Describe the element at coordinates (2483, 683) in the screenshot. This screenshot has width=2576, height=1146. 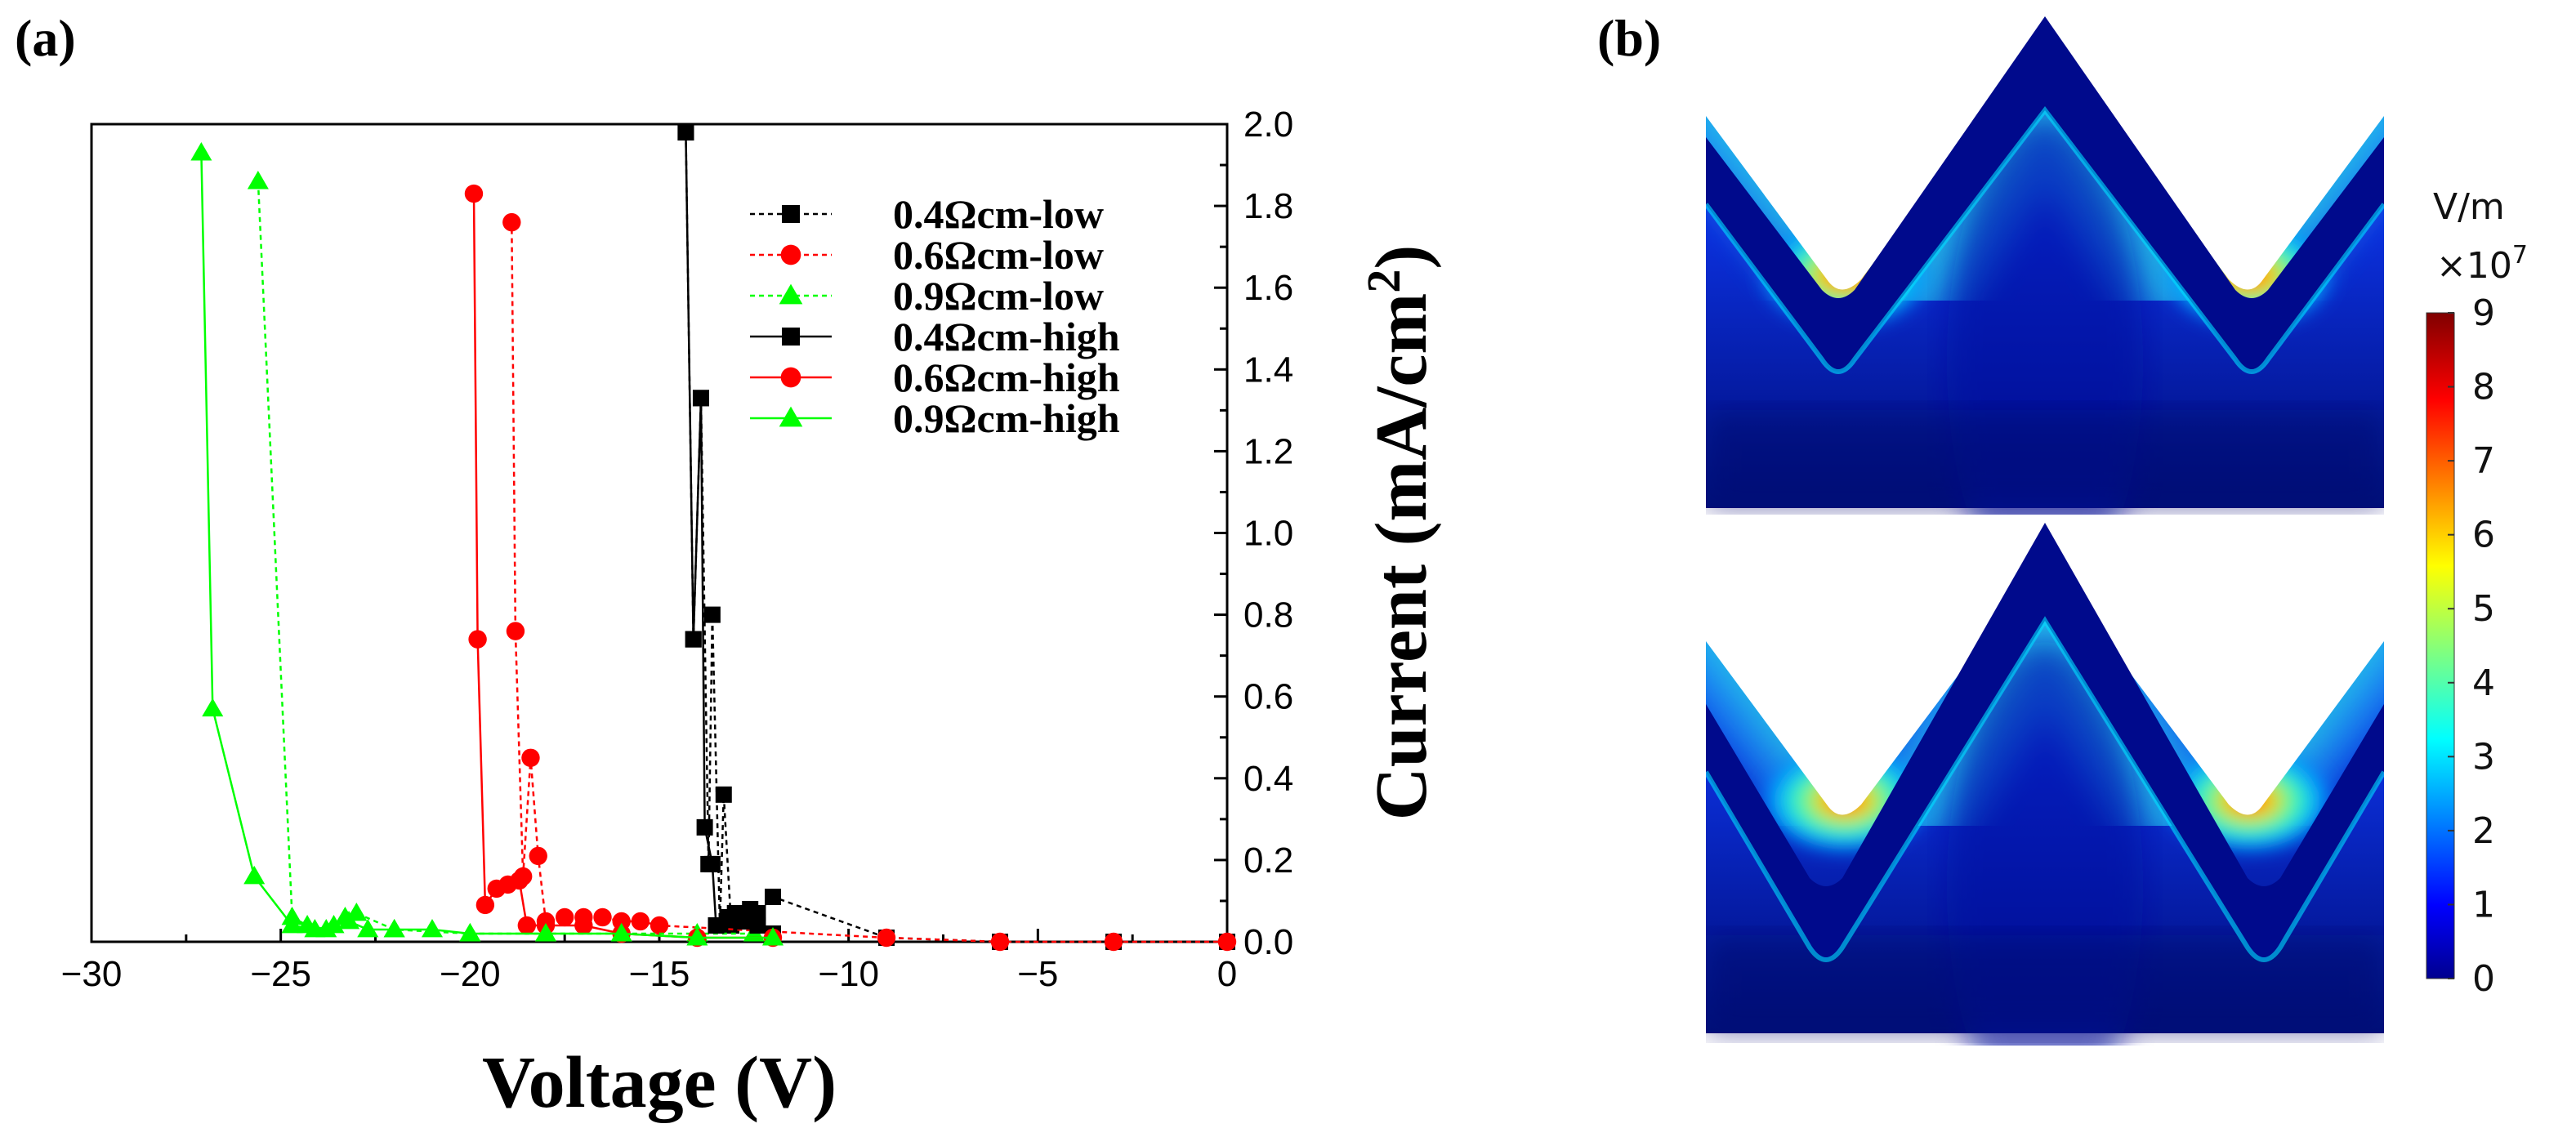
I see `colorbar-tick-label: 4` at that location.